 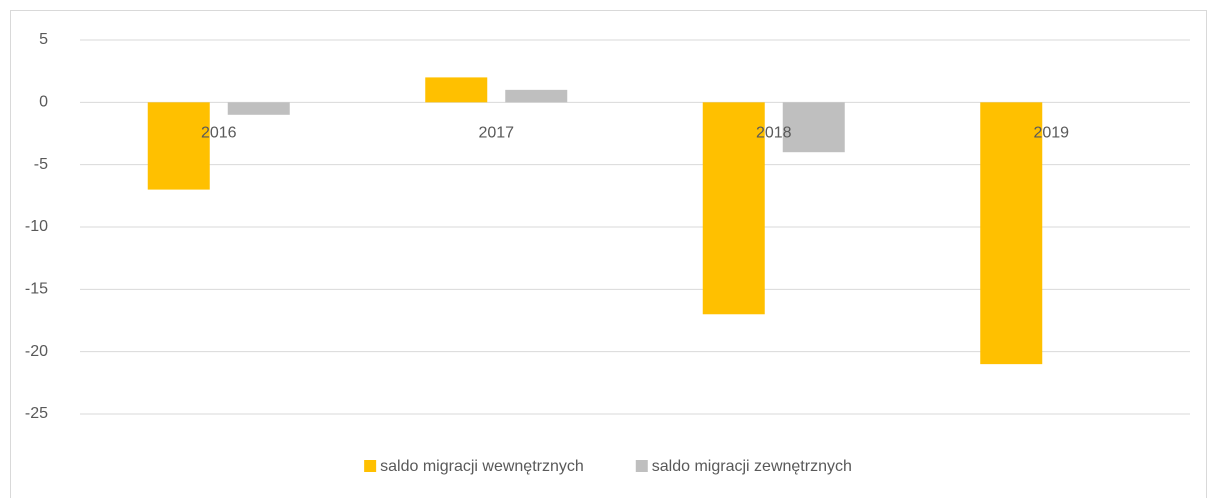 What do you see at coordinates (36, 226) in the screenshot?
I see `y-tick-label: -10` at bounding box center [36, 226].